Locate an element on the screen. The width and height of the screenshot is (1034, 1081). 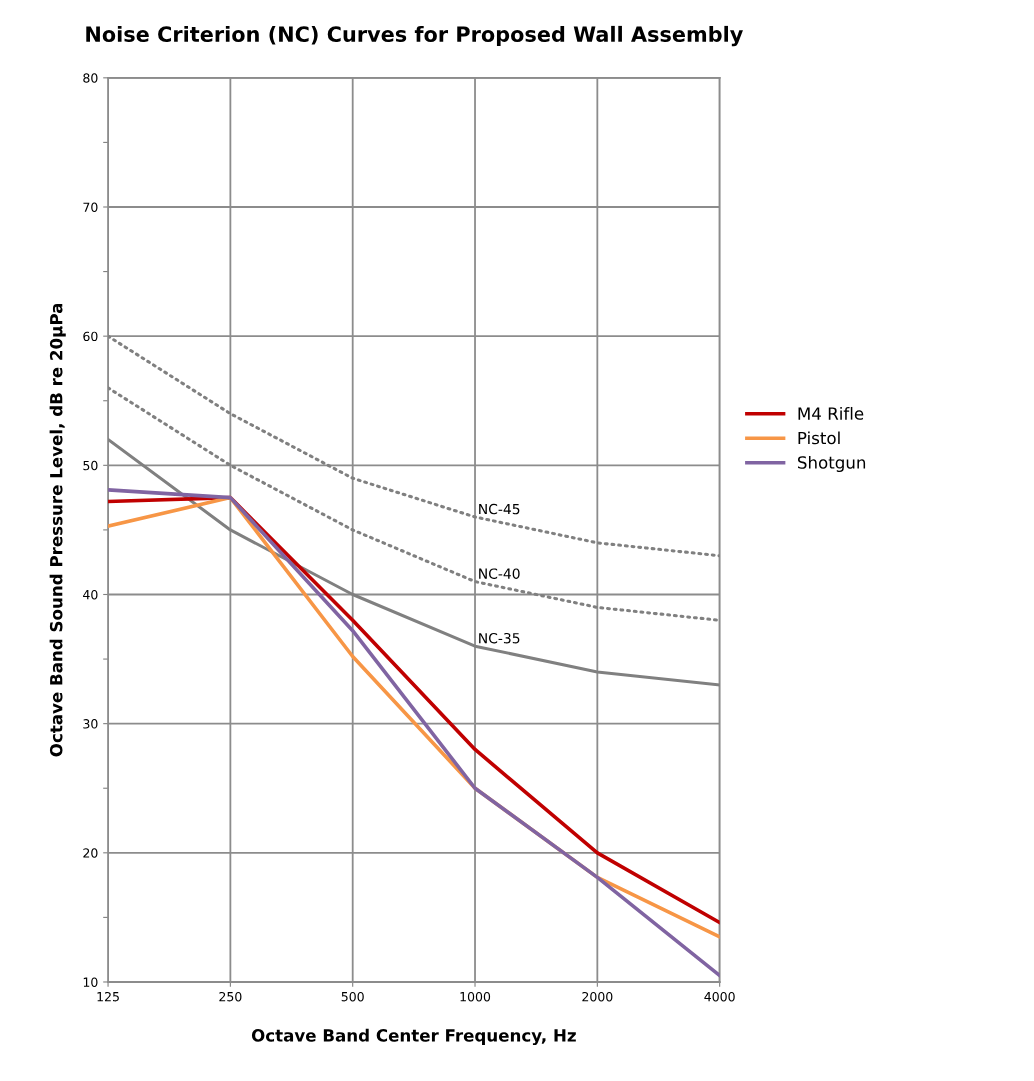
y-axis-title: Octave Band Sound Pressure Level, dB re 20μPa is located at coordinates (57, 530).